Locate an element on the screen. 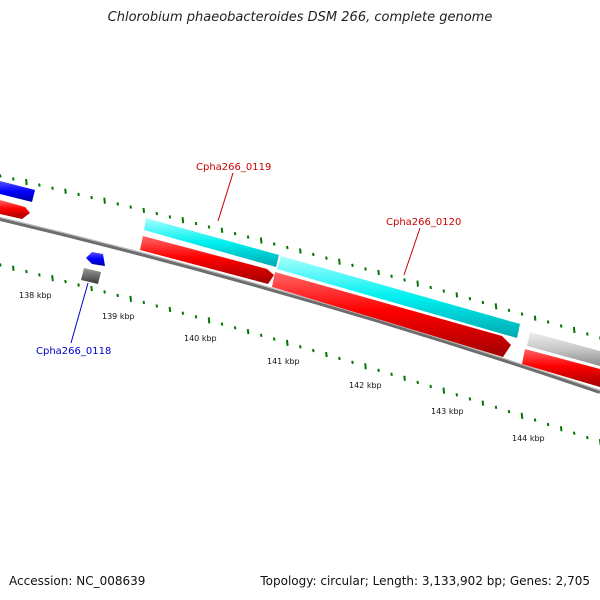 The width and height of the screenshot is (600, 600). accession-text: Accession: NC_008639 is located at coordinates (77, 581).